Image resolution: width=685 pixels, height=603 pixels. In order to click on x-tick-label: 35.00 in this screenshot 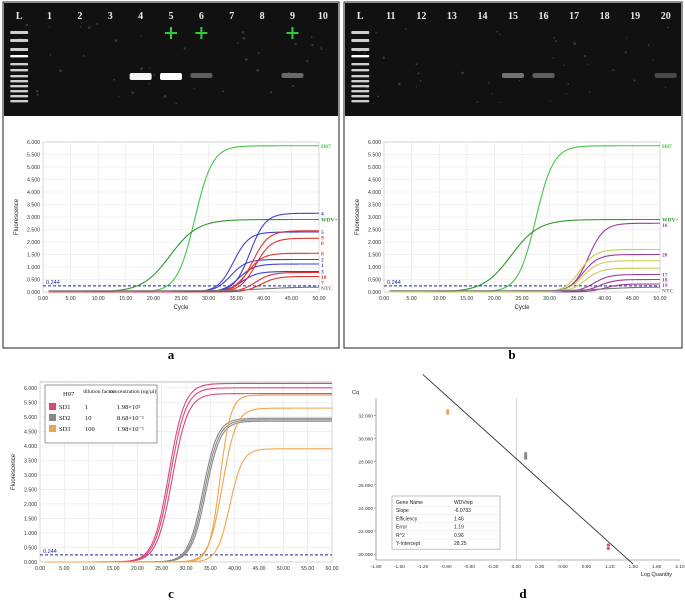, I will do `click(236, 299)`.